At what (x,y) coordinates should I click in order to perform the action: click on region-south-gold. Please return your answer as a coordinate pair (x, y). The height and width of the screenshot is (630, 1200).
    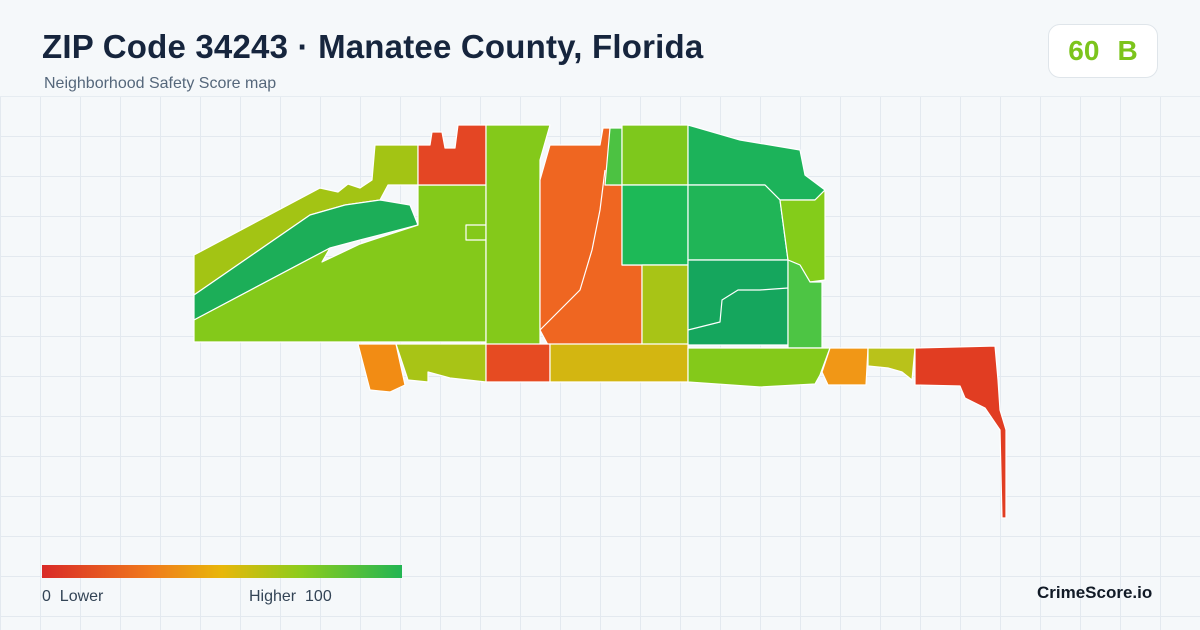
    Looking at the image, I should click on (619, 363).